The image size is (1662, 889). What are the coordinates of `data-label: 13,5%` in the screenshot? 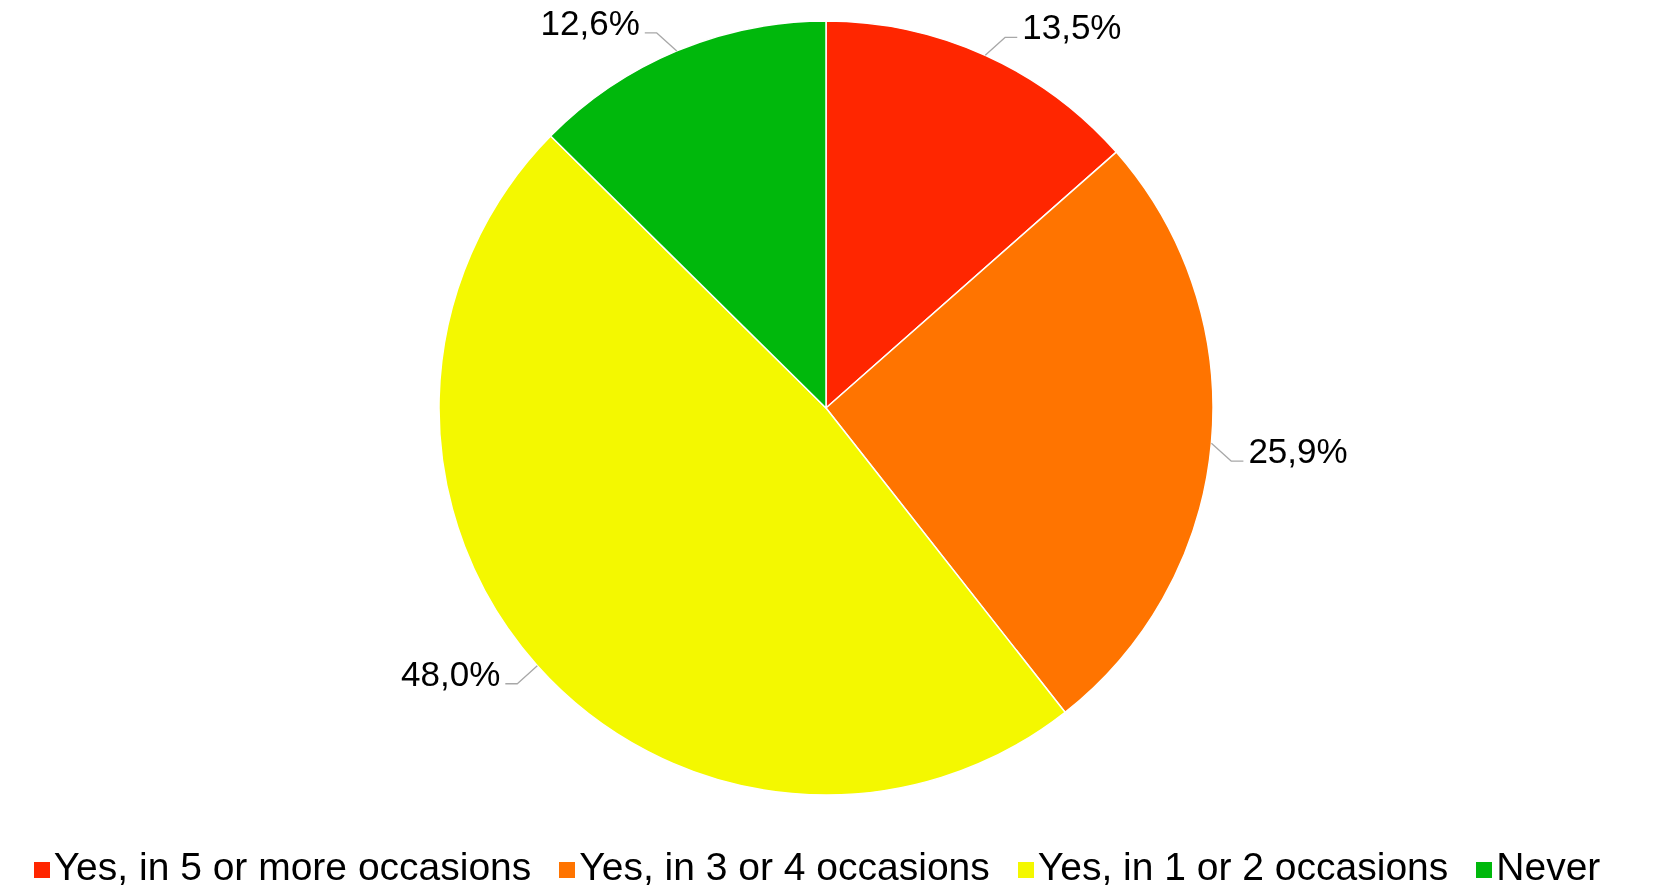 It's located at (1072, 27).